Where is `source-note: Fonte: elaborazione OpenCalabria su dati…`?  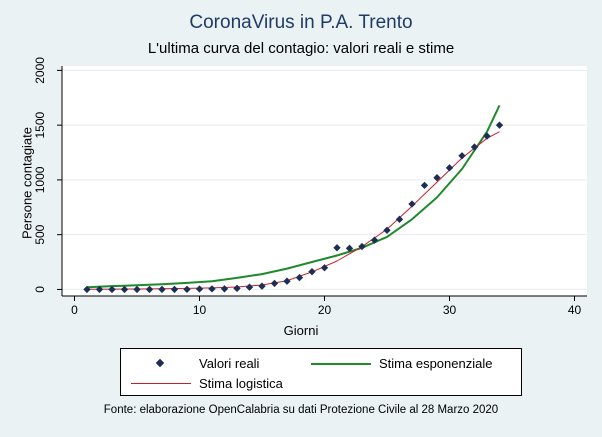 source-note: Fonte: elaborazione OpenCalabria su dati… is located at coordinates (301, 410).